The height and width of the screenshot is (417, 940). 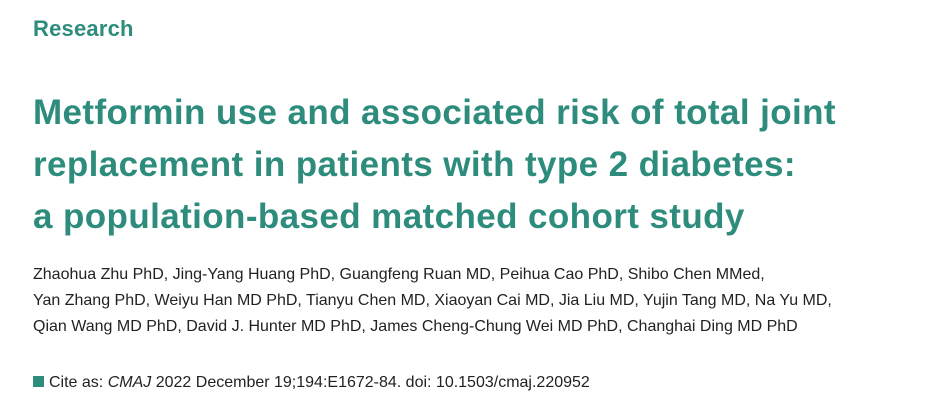 What do you see at coordinates (83, 28) in the screenshot?
I see `section-label: Research` at bounding box center [83, 28].